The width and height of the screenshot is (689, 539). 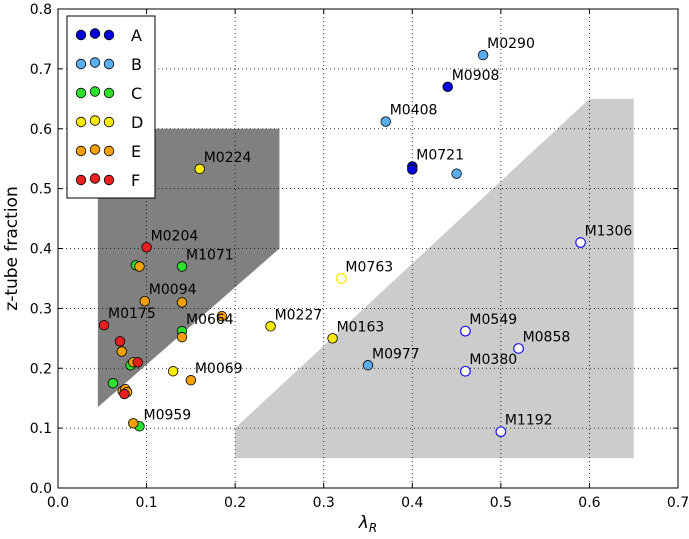 What do you see at coordinates (501, 503) in the screenshot?
I see `x-tick-label: 0.5` at bounding box center [501, 503].